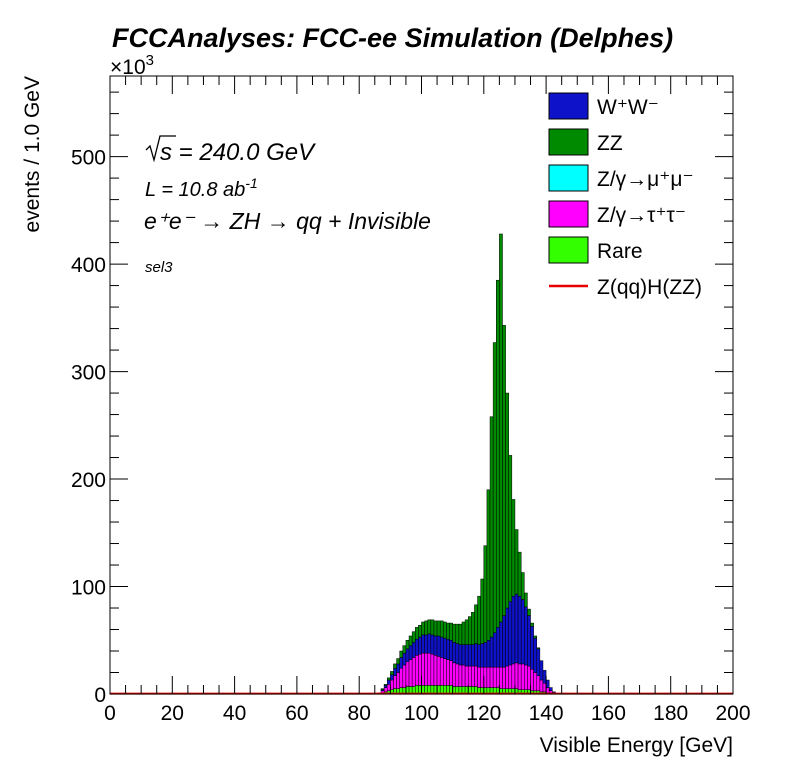 This screenshot has height=772, width=796. I want to click on process-annotation: e⁺e⁻ → ZH → qq + Invisible, so click(287, 221).